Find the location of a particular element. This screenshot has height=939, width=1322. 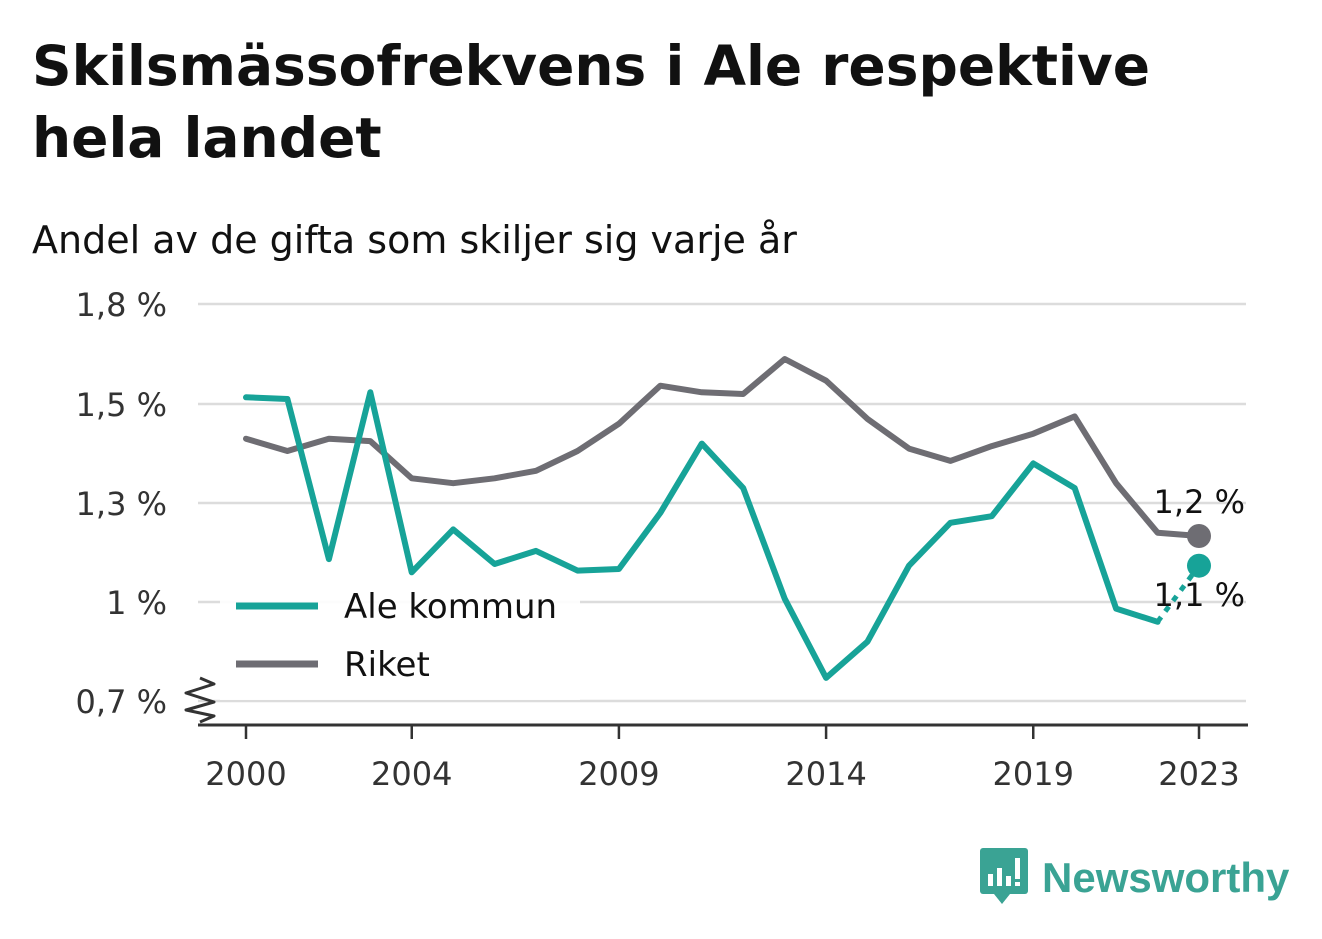

end-label-riket: 1,2 % is located at coordinates (1199, 502).